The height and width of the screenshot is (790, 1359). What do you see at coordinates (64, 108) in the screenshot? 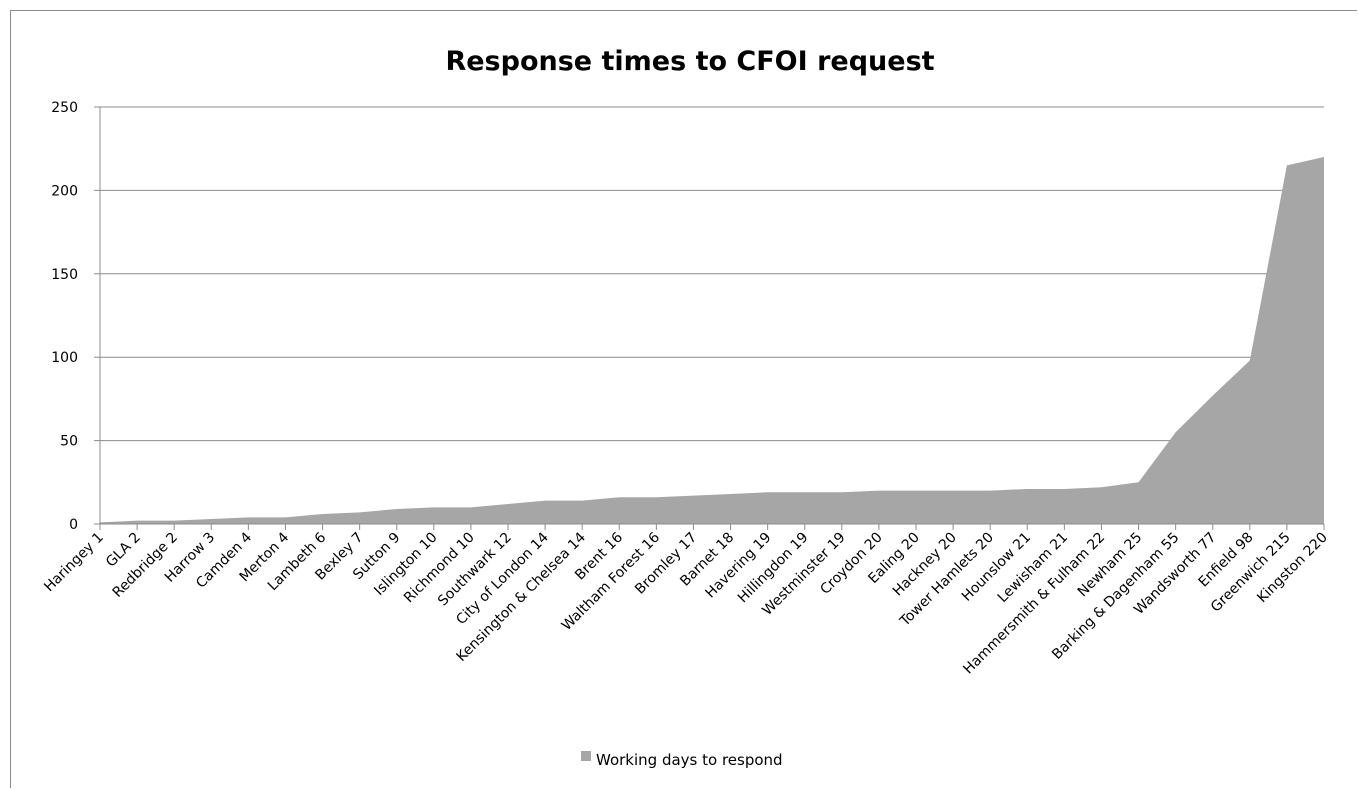
I see `y-tick-label: 250` at bounding box center [64, 108].